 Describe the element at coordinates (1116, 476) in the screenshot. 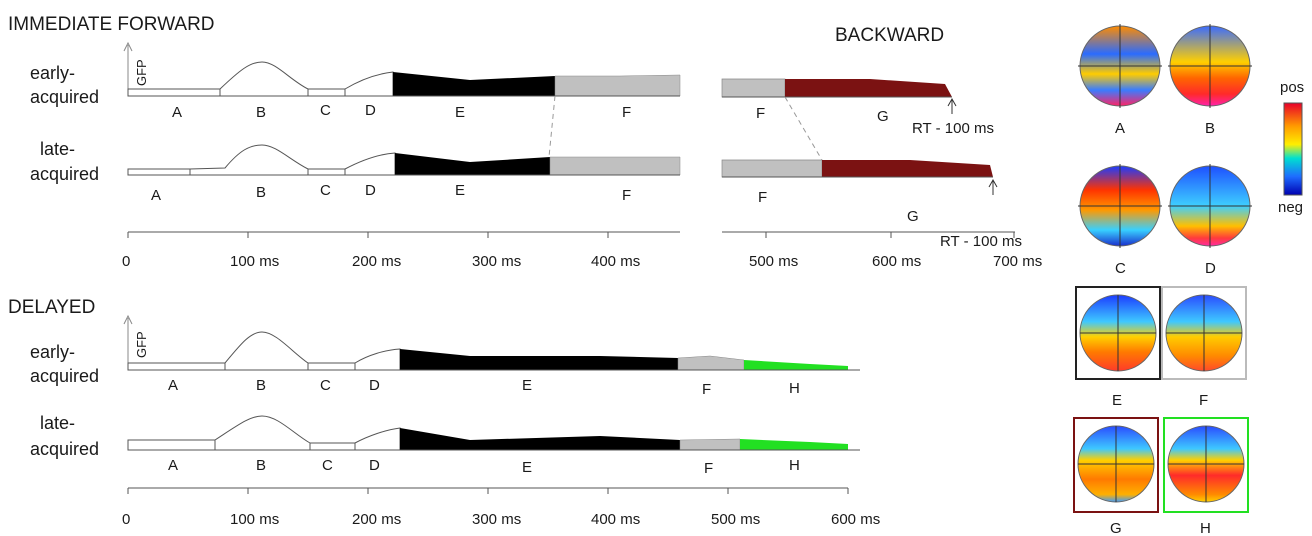

I see `topo-map-g: G` at that location.